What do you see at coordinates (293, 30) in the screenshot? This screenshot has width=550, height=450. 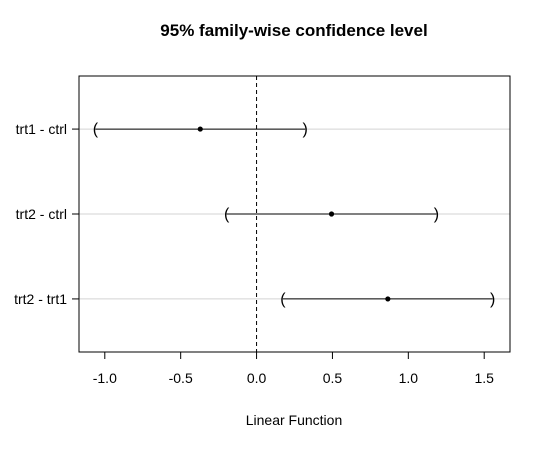 I see `chart-title: 95% family-wise confidence level` at bounding box center [293, 30].